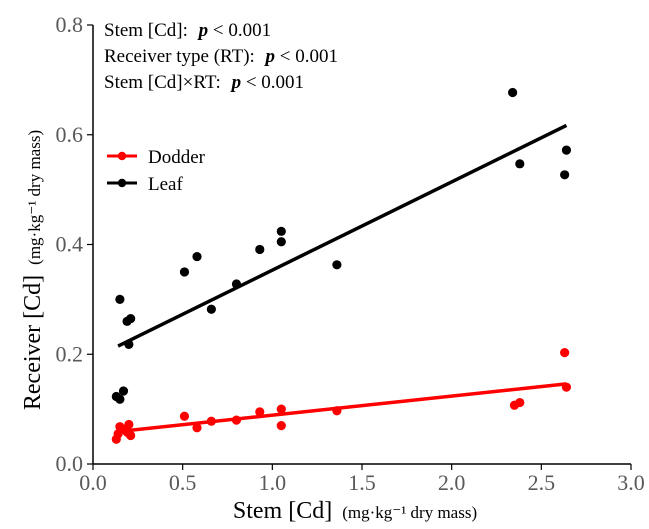 This screenshot has width=649, height=529. Describe the element at coordinates (177, 157) in the screenshot. I see `legend-label: Dodder` at that location.